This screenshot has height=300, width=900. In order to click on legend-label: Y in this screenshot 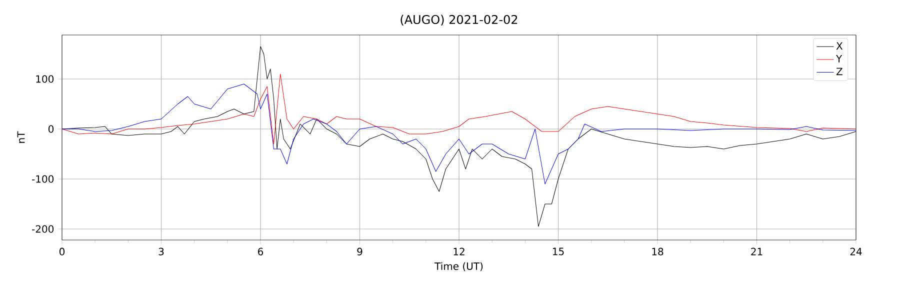, I will do `click(839, 58)`.